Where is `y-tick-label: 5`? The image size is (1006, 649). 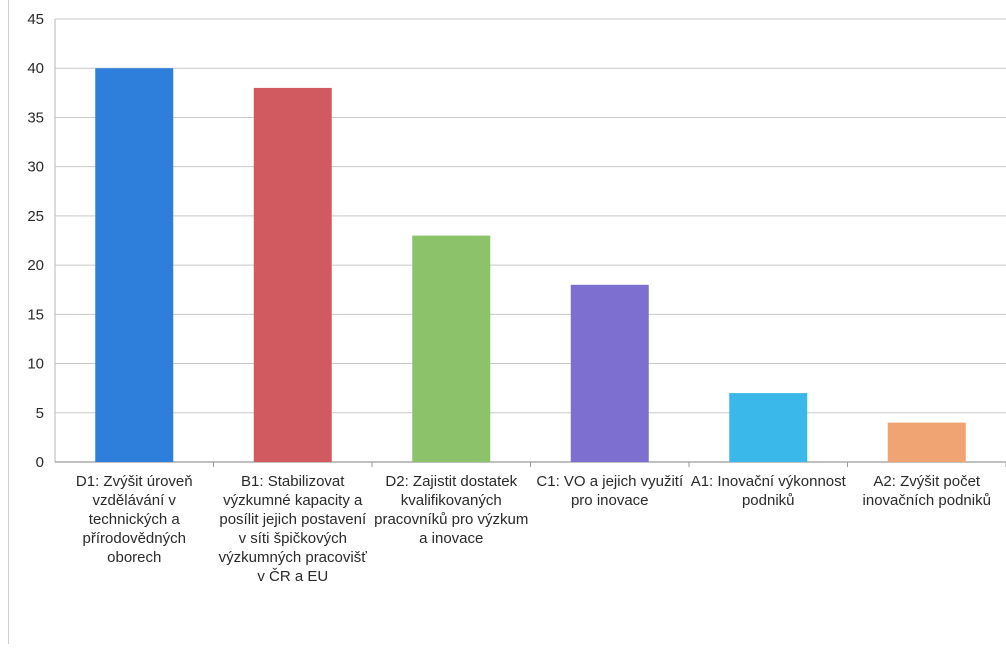 y-tick-label: 5 is located at coordinates (40, 413).